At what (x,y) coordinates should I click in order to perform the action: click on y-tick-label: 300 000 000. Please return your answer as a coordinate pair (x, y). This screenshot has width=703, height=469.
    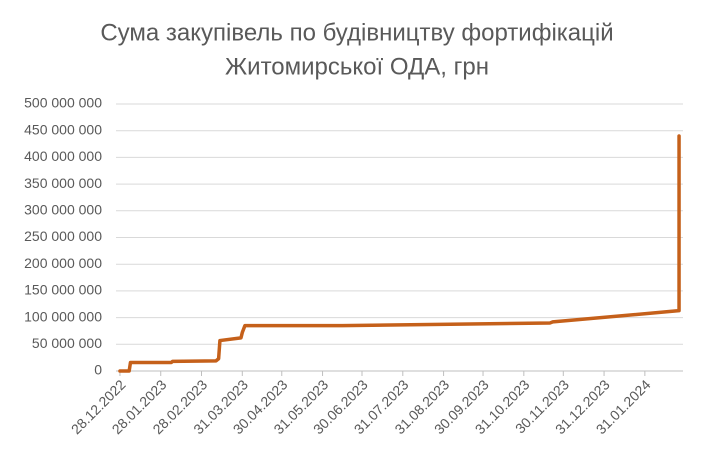
    Looking at the image, I should click on (63, 210).